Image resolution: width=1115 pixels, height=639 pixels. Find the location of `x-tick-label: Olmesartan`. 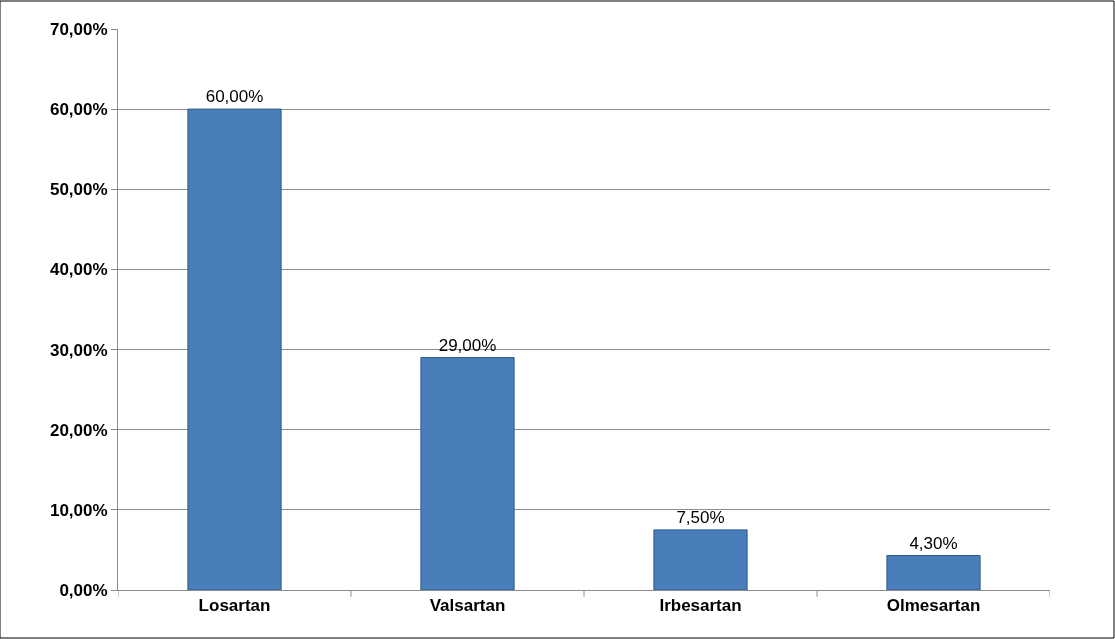

x-tick-label: Olmesartan is located at coordinates (933, 606).